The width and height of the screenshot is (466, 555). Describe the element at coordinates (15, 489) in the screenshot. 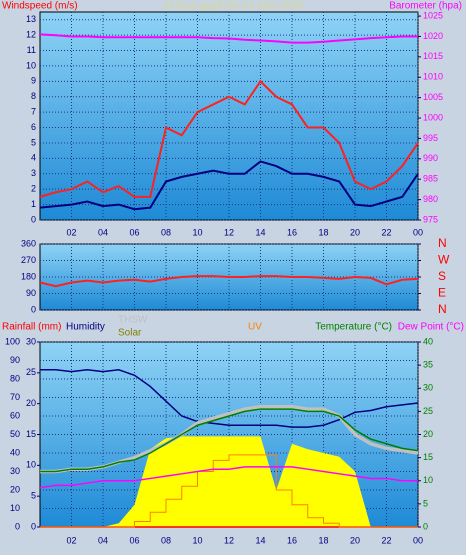

I see `y-tick-label: 20` at that location.